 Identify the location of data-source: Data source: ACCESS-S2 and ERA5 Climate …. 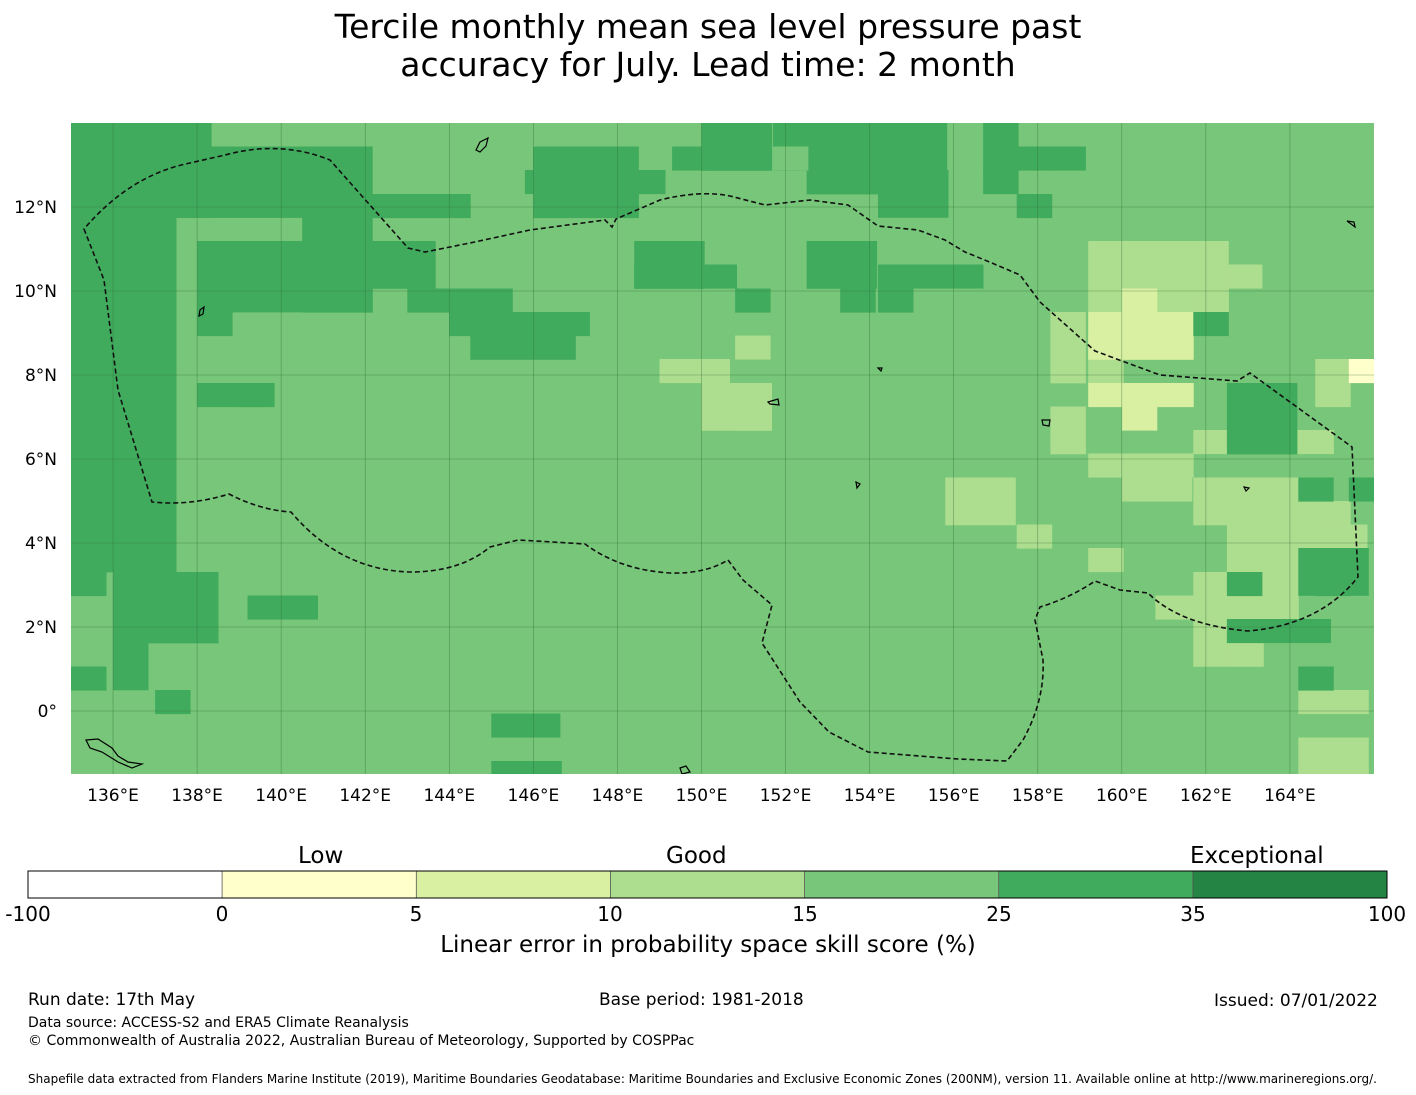
(218, 1023).